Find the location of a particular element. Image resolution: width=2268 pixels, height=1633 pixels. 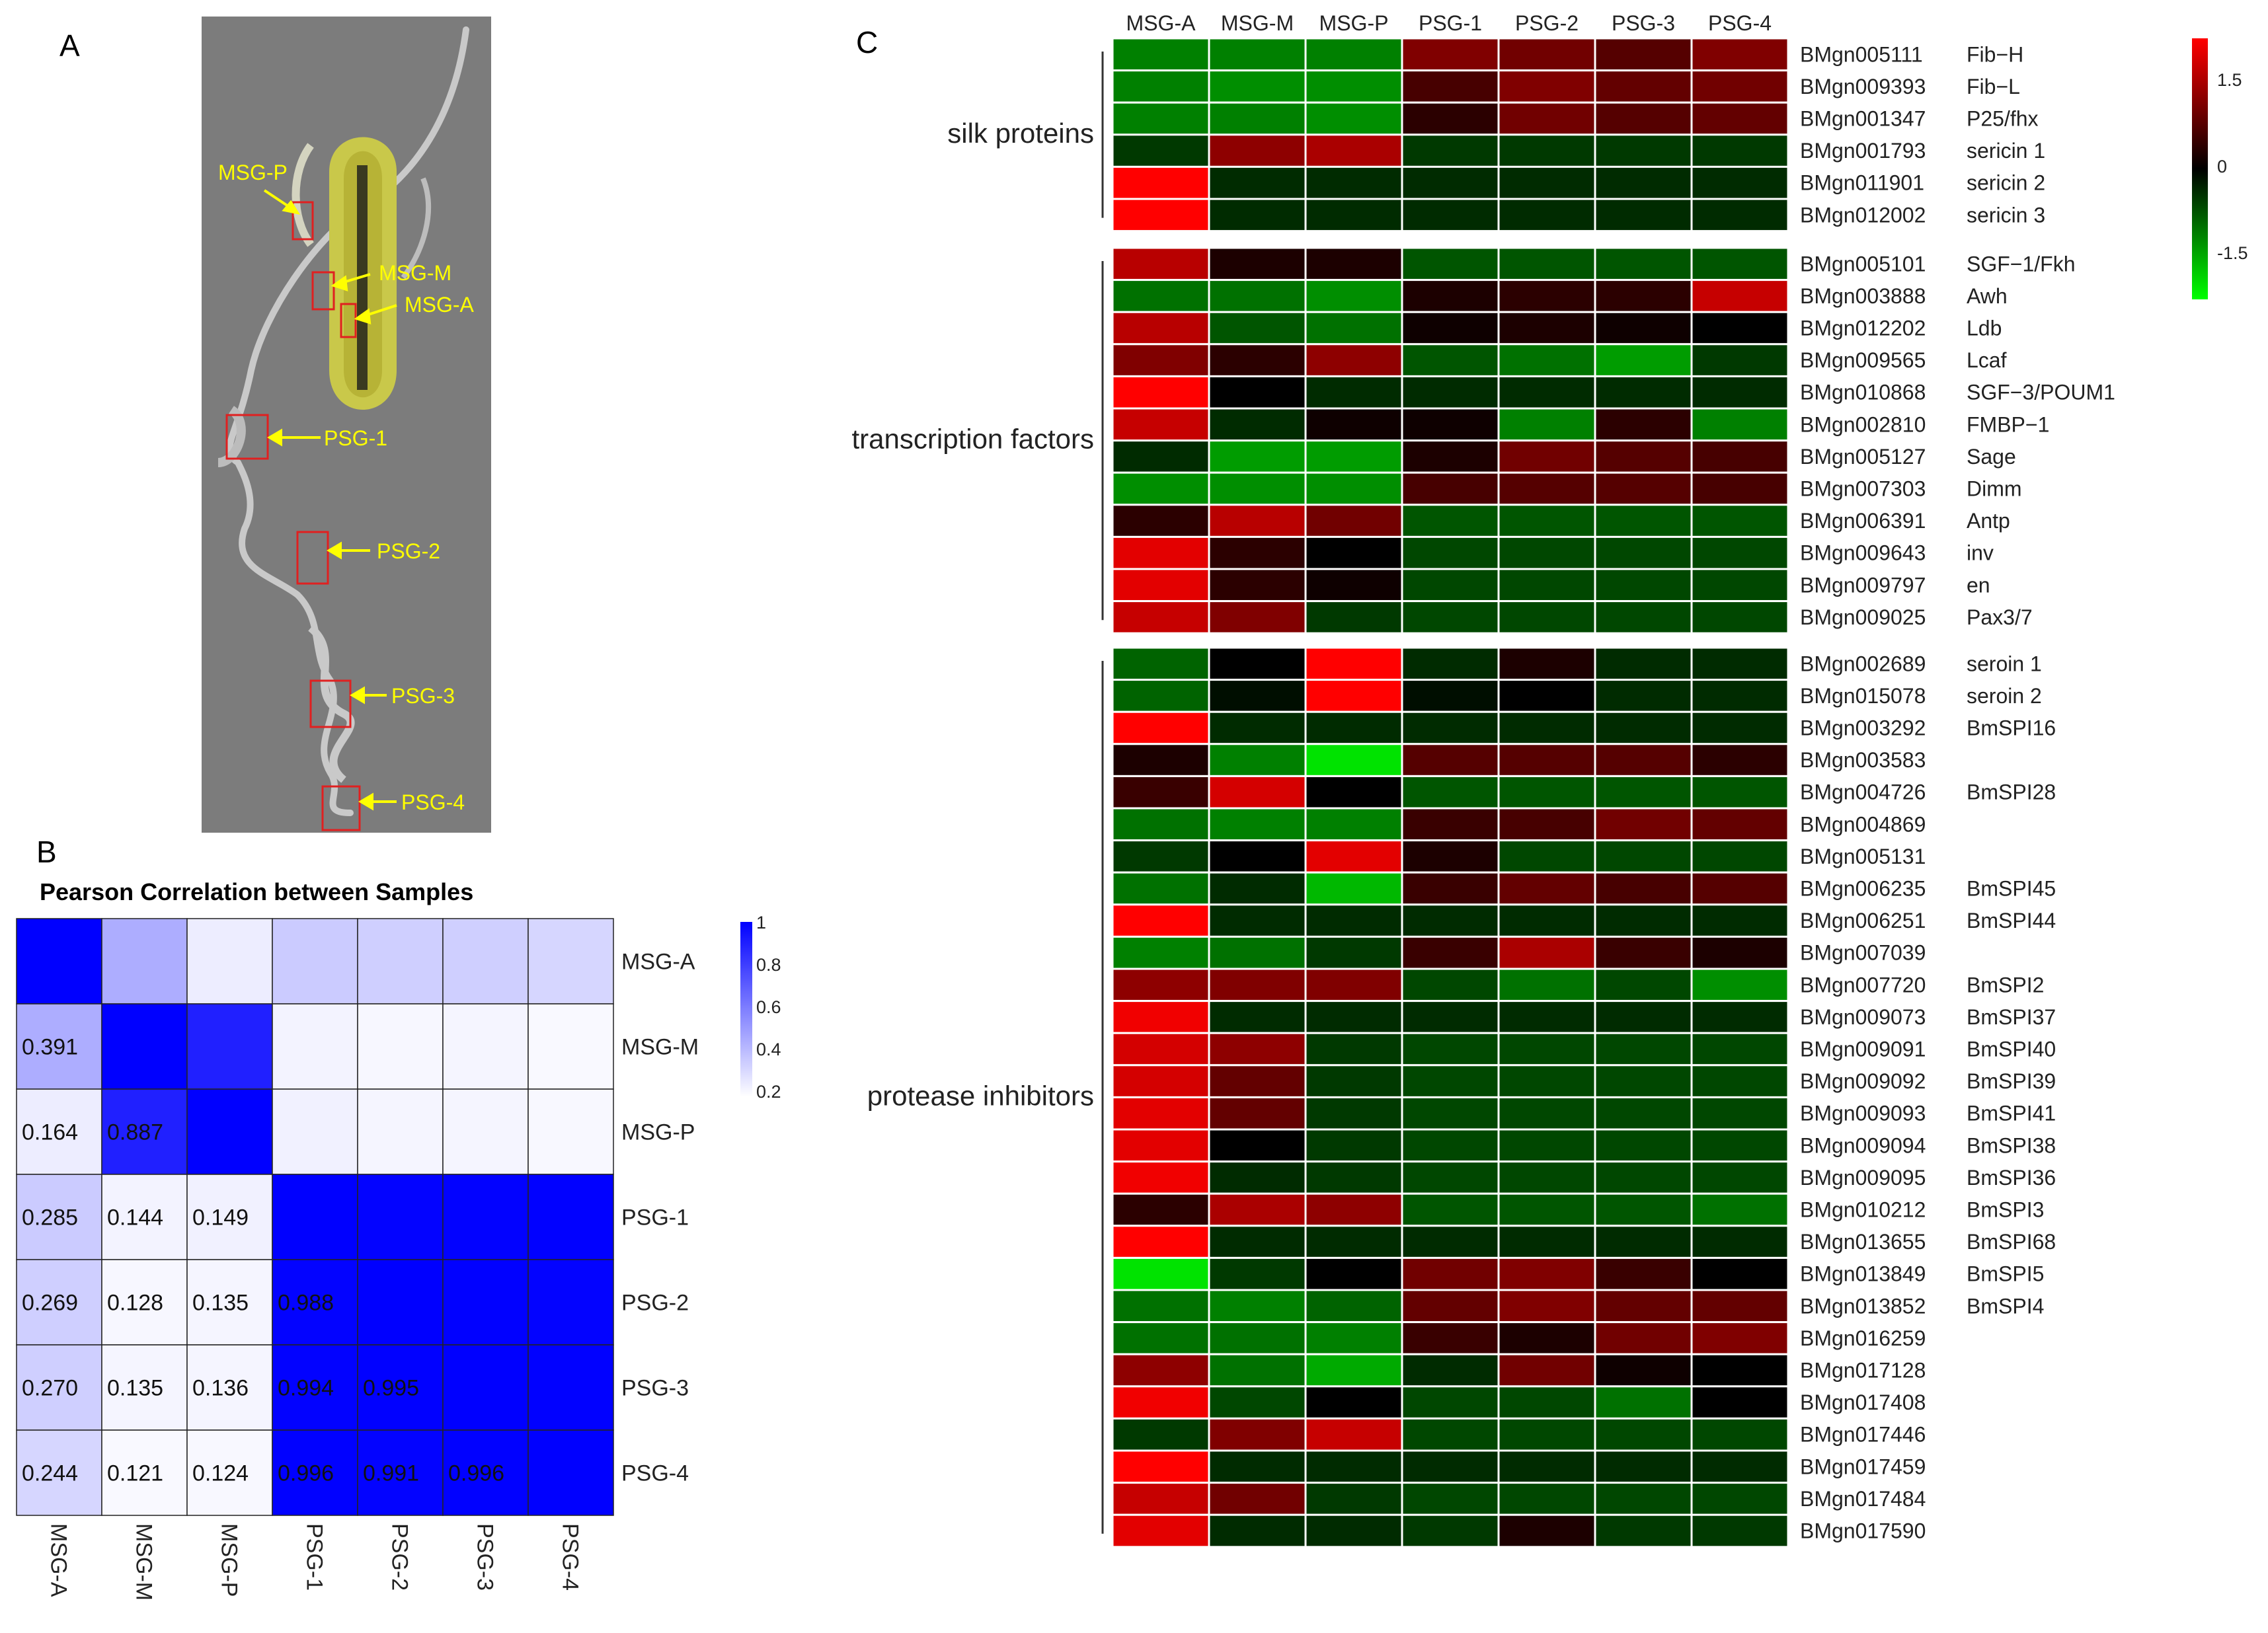

expr-col-label-msg-m: MSG-M is located at coordinates (1257, 23).